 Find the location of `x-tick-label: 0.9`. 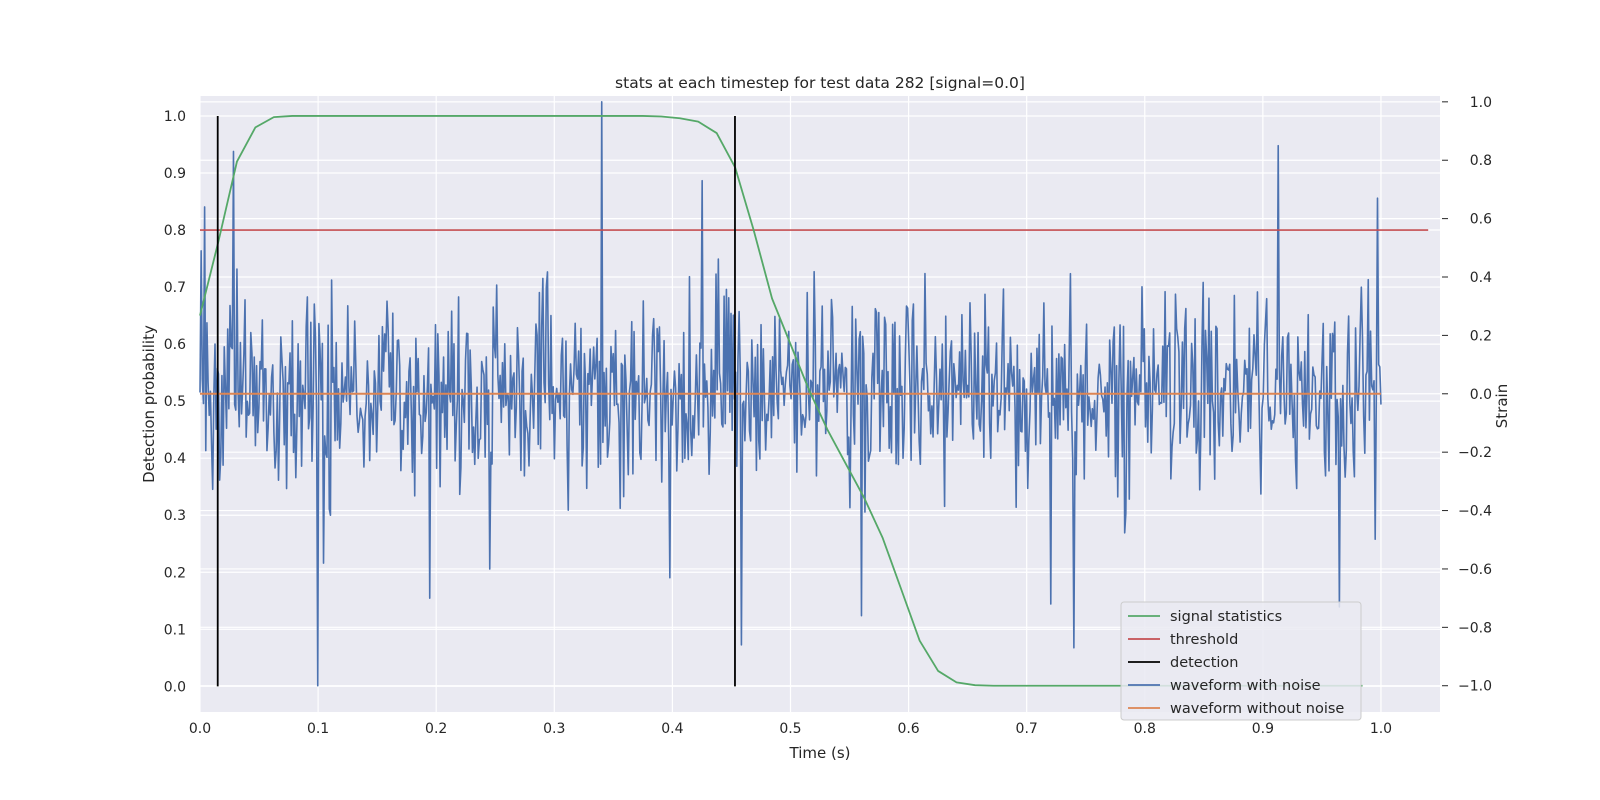

x-tick-label: 0.9 is located at coordinates (1263, 729).